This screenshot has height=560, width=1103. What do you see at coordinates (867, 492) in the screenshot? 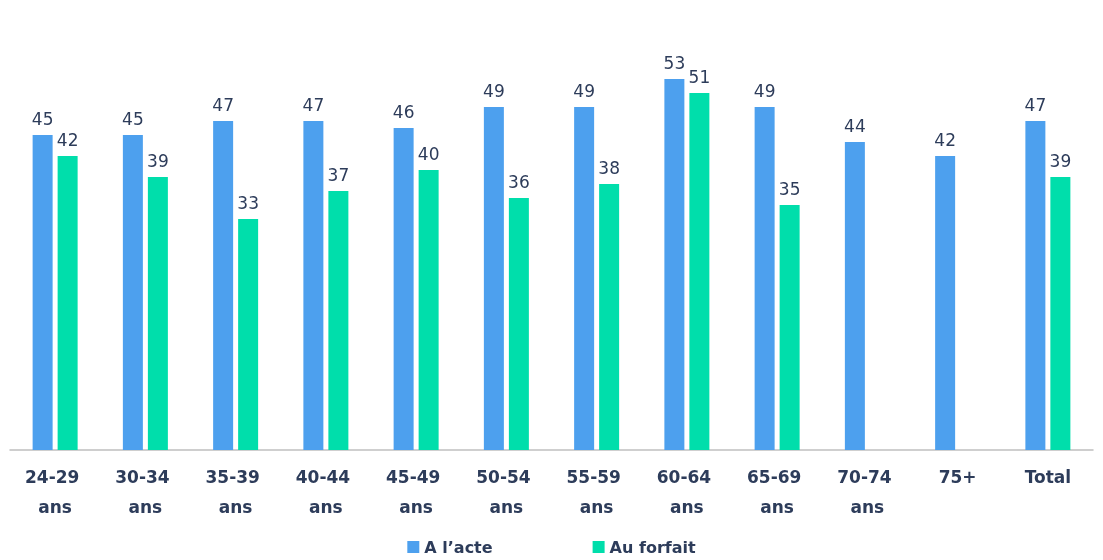
I see `x-tick-label: 70-74 ans` at bounding box center [867, 492].